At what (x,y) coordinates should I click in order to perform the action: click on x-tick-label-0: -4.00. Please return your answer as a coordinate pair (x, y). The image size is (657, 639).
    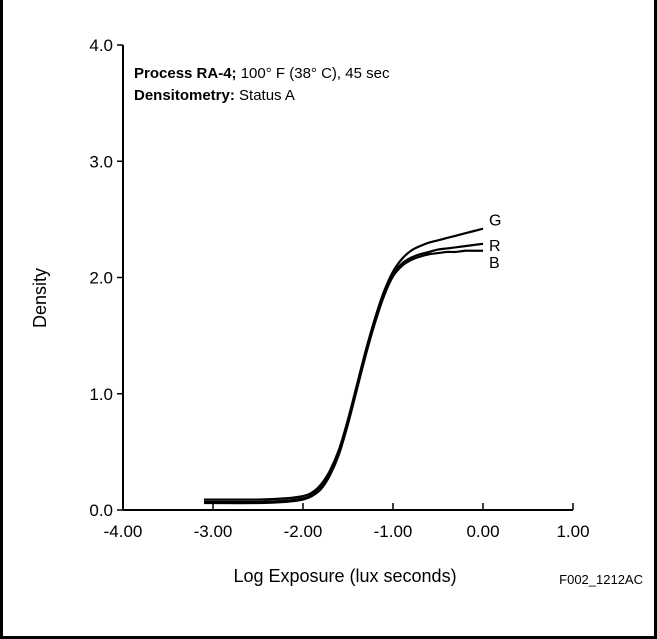
    Looking at the image, I should click on (123, 531).